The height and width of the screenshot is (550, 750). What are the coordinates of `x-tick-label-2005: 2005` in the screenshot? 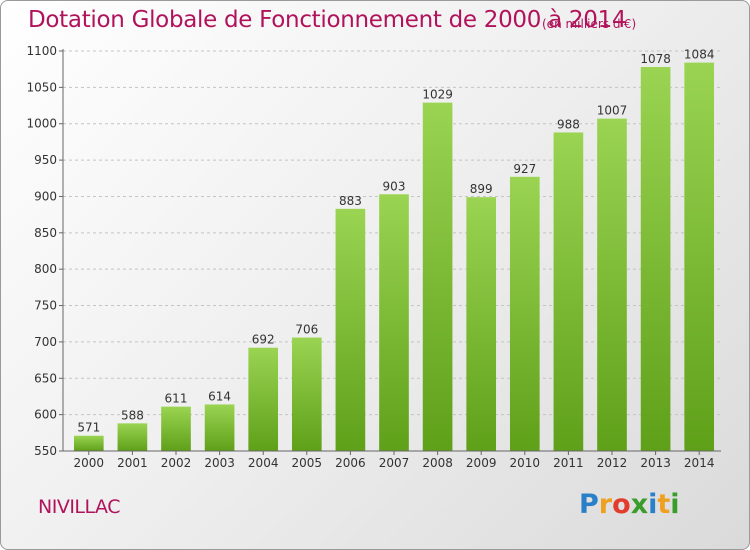 It's located at (307, 463).